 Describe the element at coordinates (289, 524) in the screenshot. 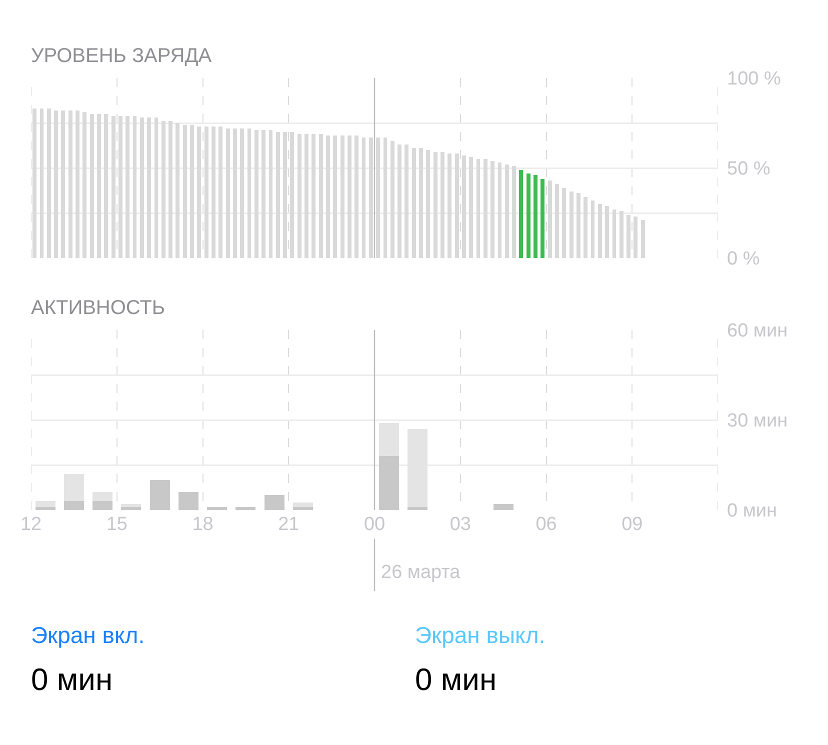

I see `x-tick-label: 21` at that location.